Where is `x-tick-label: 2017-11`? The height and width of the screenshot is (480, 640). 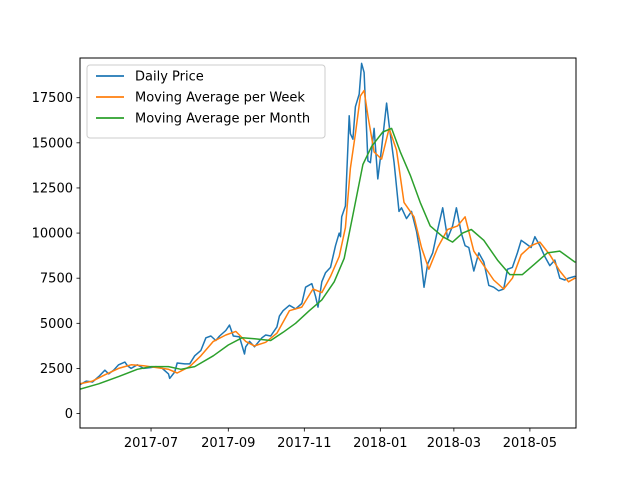 x-tick-label: 2017-11 is located at coordinates (304, 443).